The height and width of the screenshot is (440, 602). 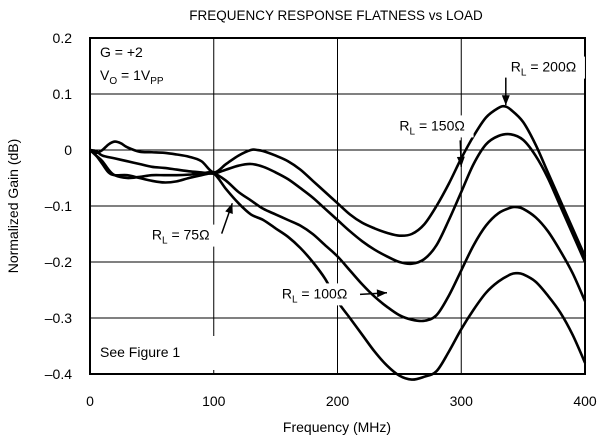 What do you see at coordinates (214, 401) in the screenshot?
I see `x-tick-label: 100` at bounding box center [214, 401].